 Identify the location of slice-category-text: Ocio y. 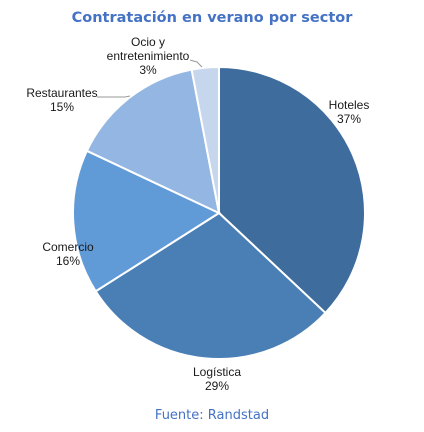
(148, 42).